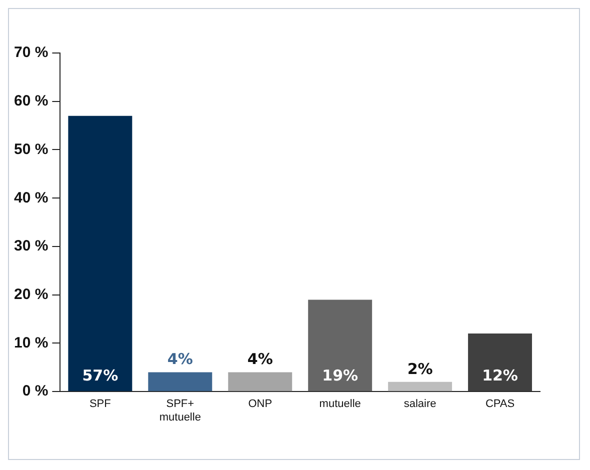 The width and height of the screenshot is (590, 470). Describe the element at coordinates (500, 404) in the screenshot. I see `x-tick-label: CPAS` at that location.